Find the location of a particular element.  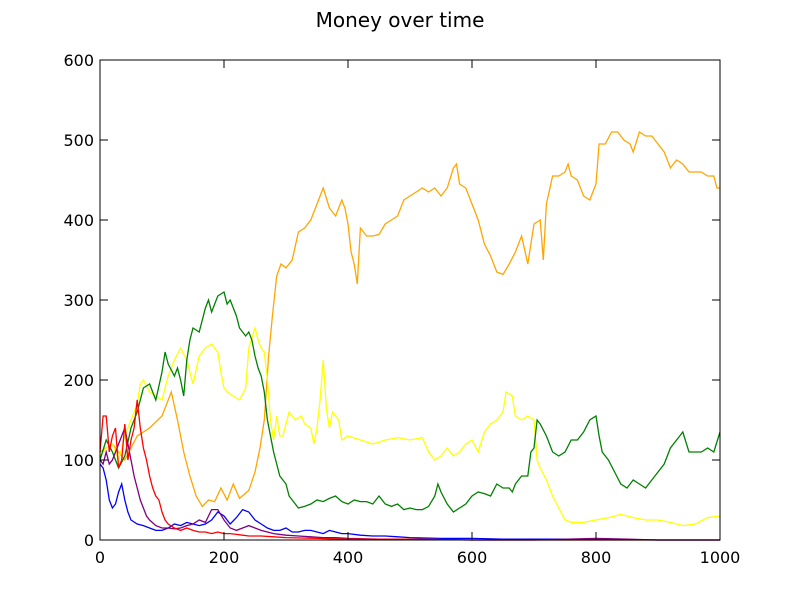

x-tick-label: 400 is located at coordinates (348, 557).